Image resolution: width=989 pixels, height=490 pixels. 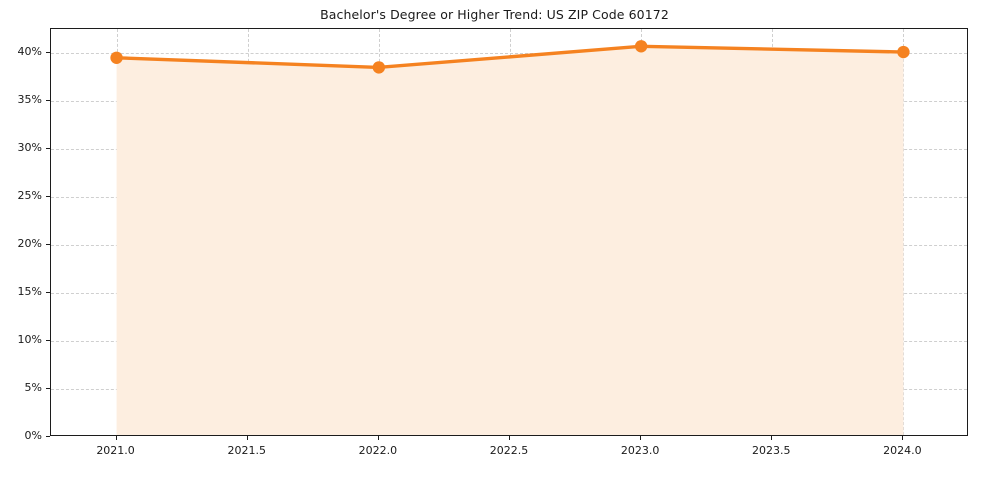 I want to click on y-tick-label: 35%, so click(x=29, y=99).